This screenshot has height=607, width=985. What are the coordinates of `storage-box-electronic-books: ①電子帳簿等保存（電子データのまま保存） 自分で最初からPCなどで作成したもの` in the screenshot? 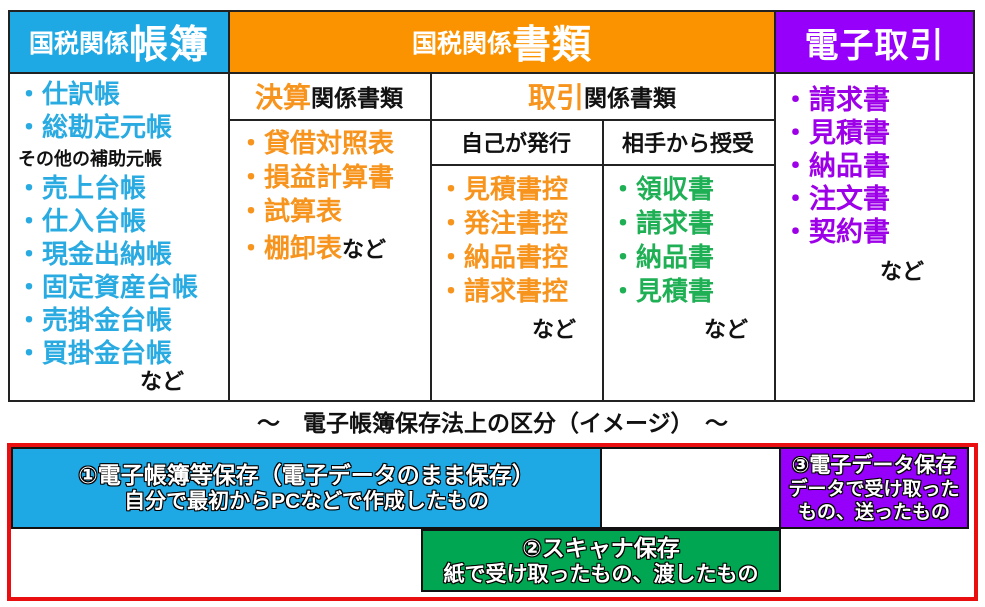 It's located at (306, 488).